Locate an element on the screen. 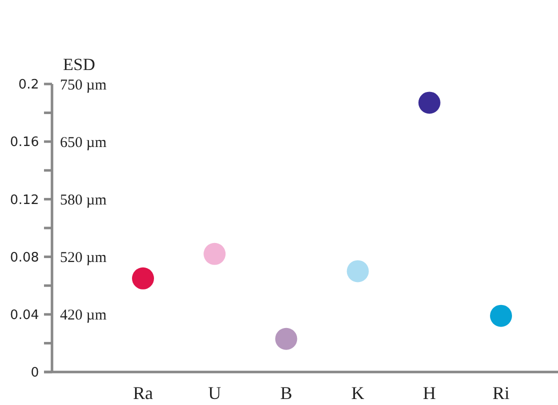  y-tick-label: 0.12 is located at coordinates (24, 200).